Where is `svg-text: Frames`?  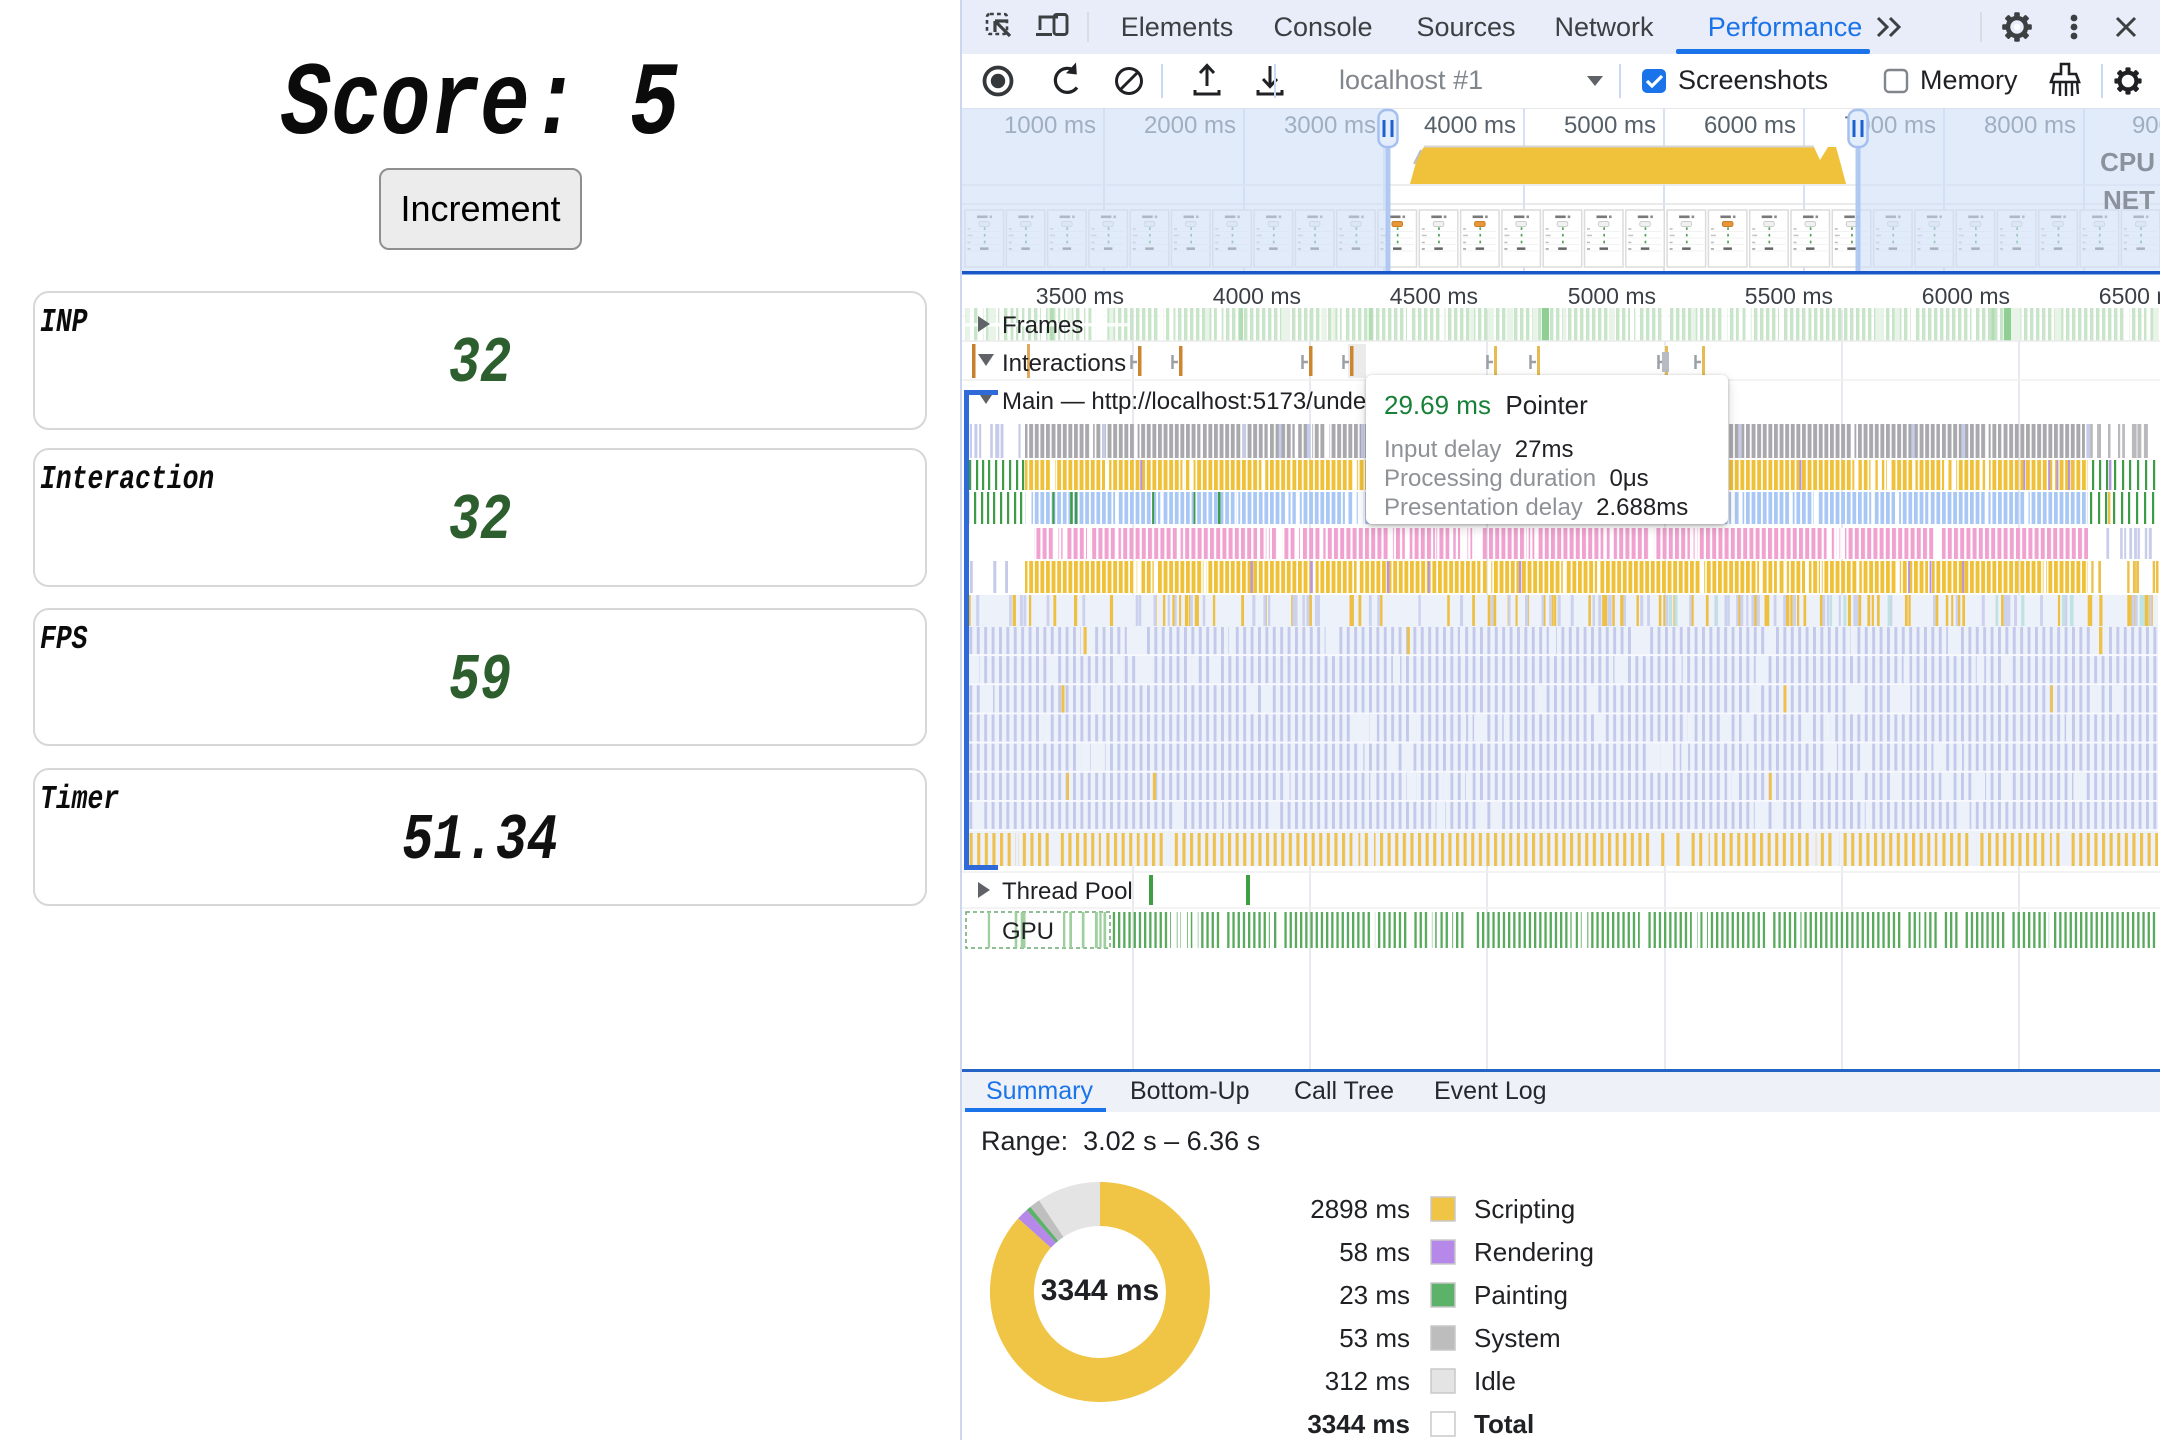 svg-text: Frames is located at coordinates (1042, 325).